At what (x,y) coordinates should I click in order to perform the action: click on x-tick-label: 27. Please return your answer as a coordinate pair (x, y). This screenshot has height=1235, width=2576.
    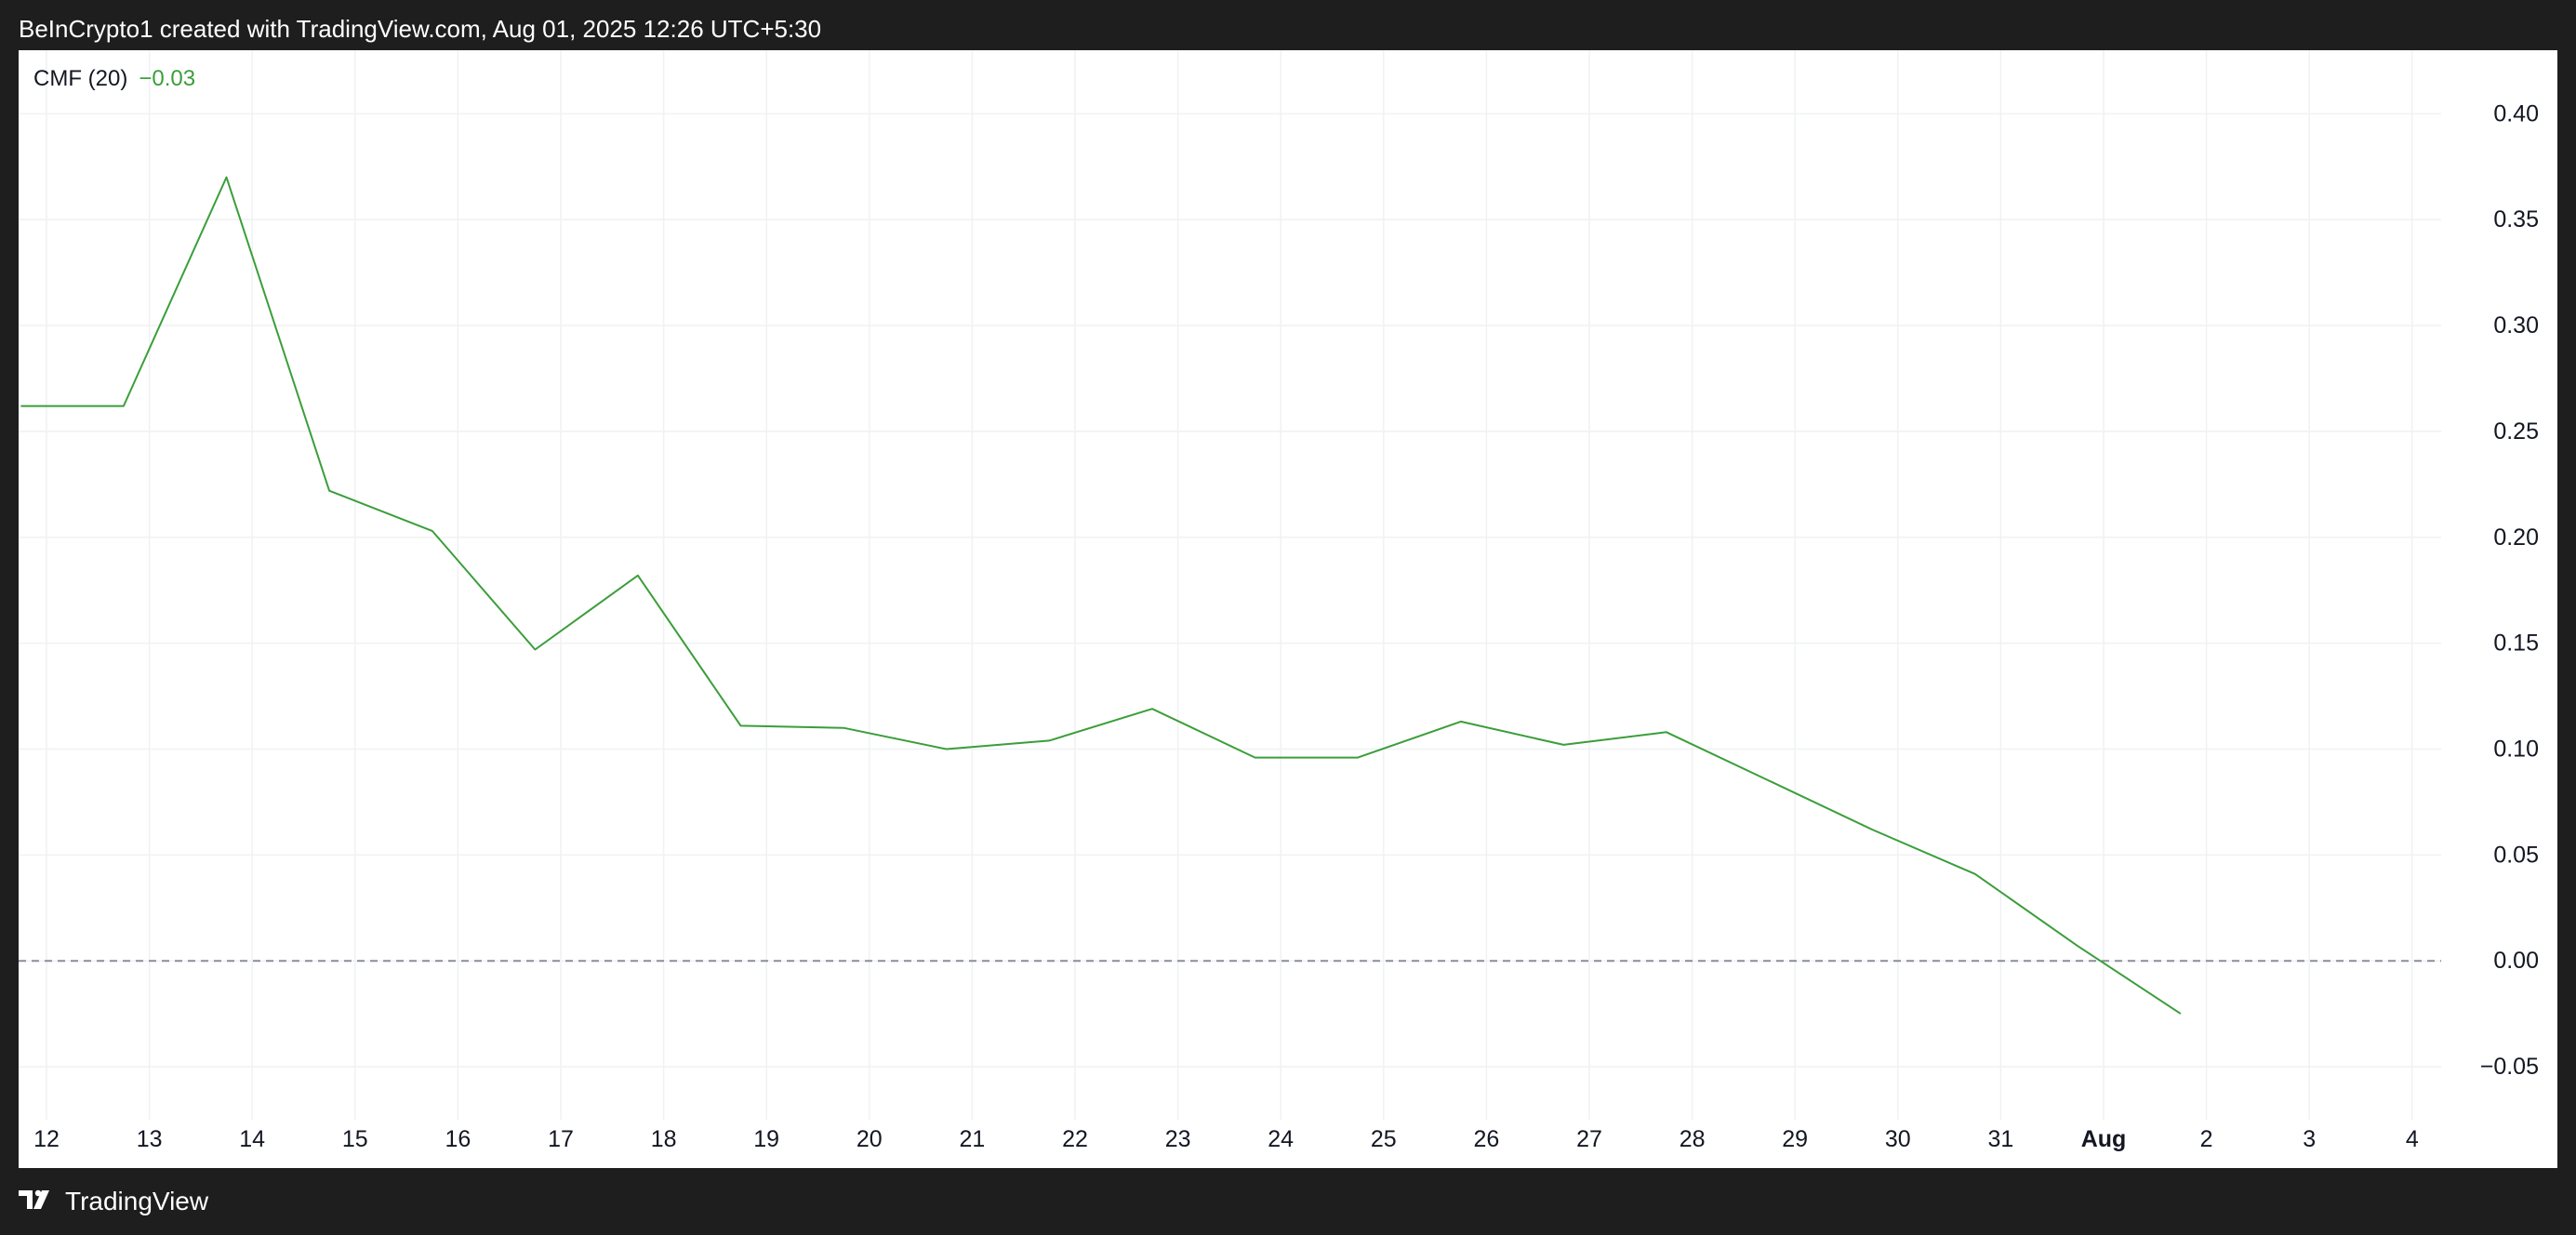
    Looking at the image, I should click on (1589, 1139).